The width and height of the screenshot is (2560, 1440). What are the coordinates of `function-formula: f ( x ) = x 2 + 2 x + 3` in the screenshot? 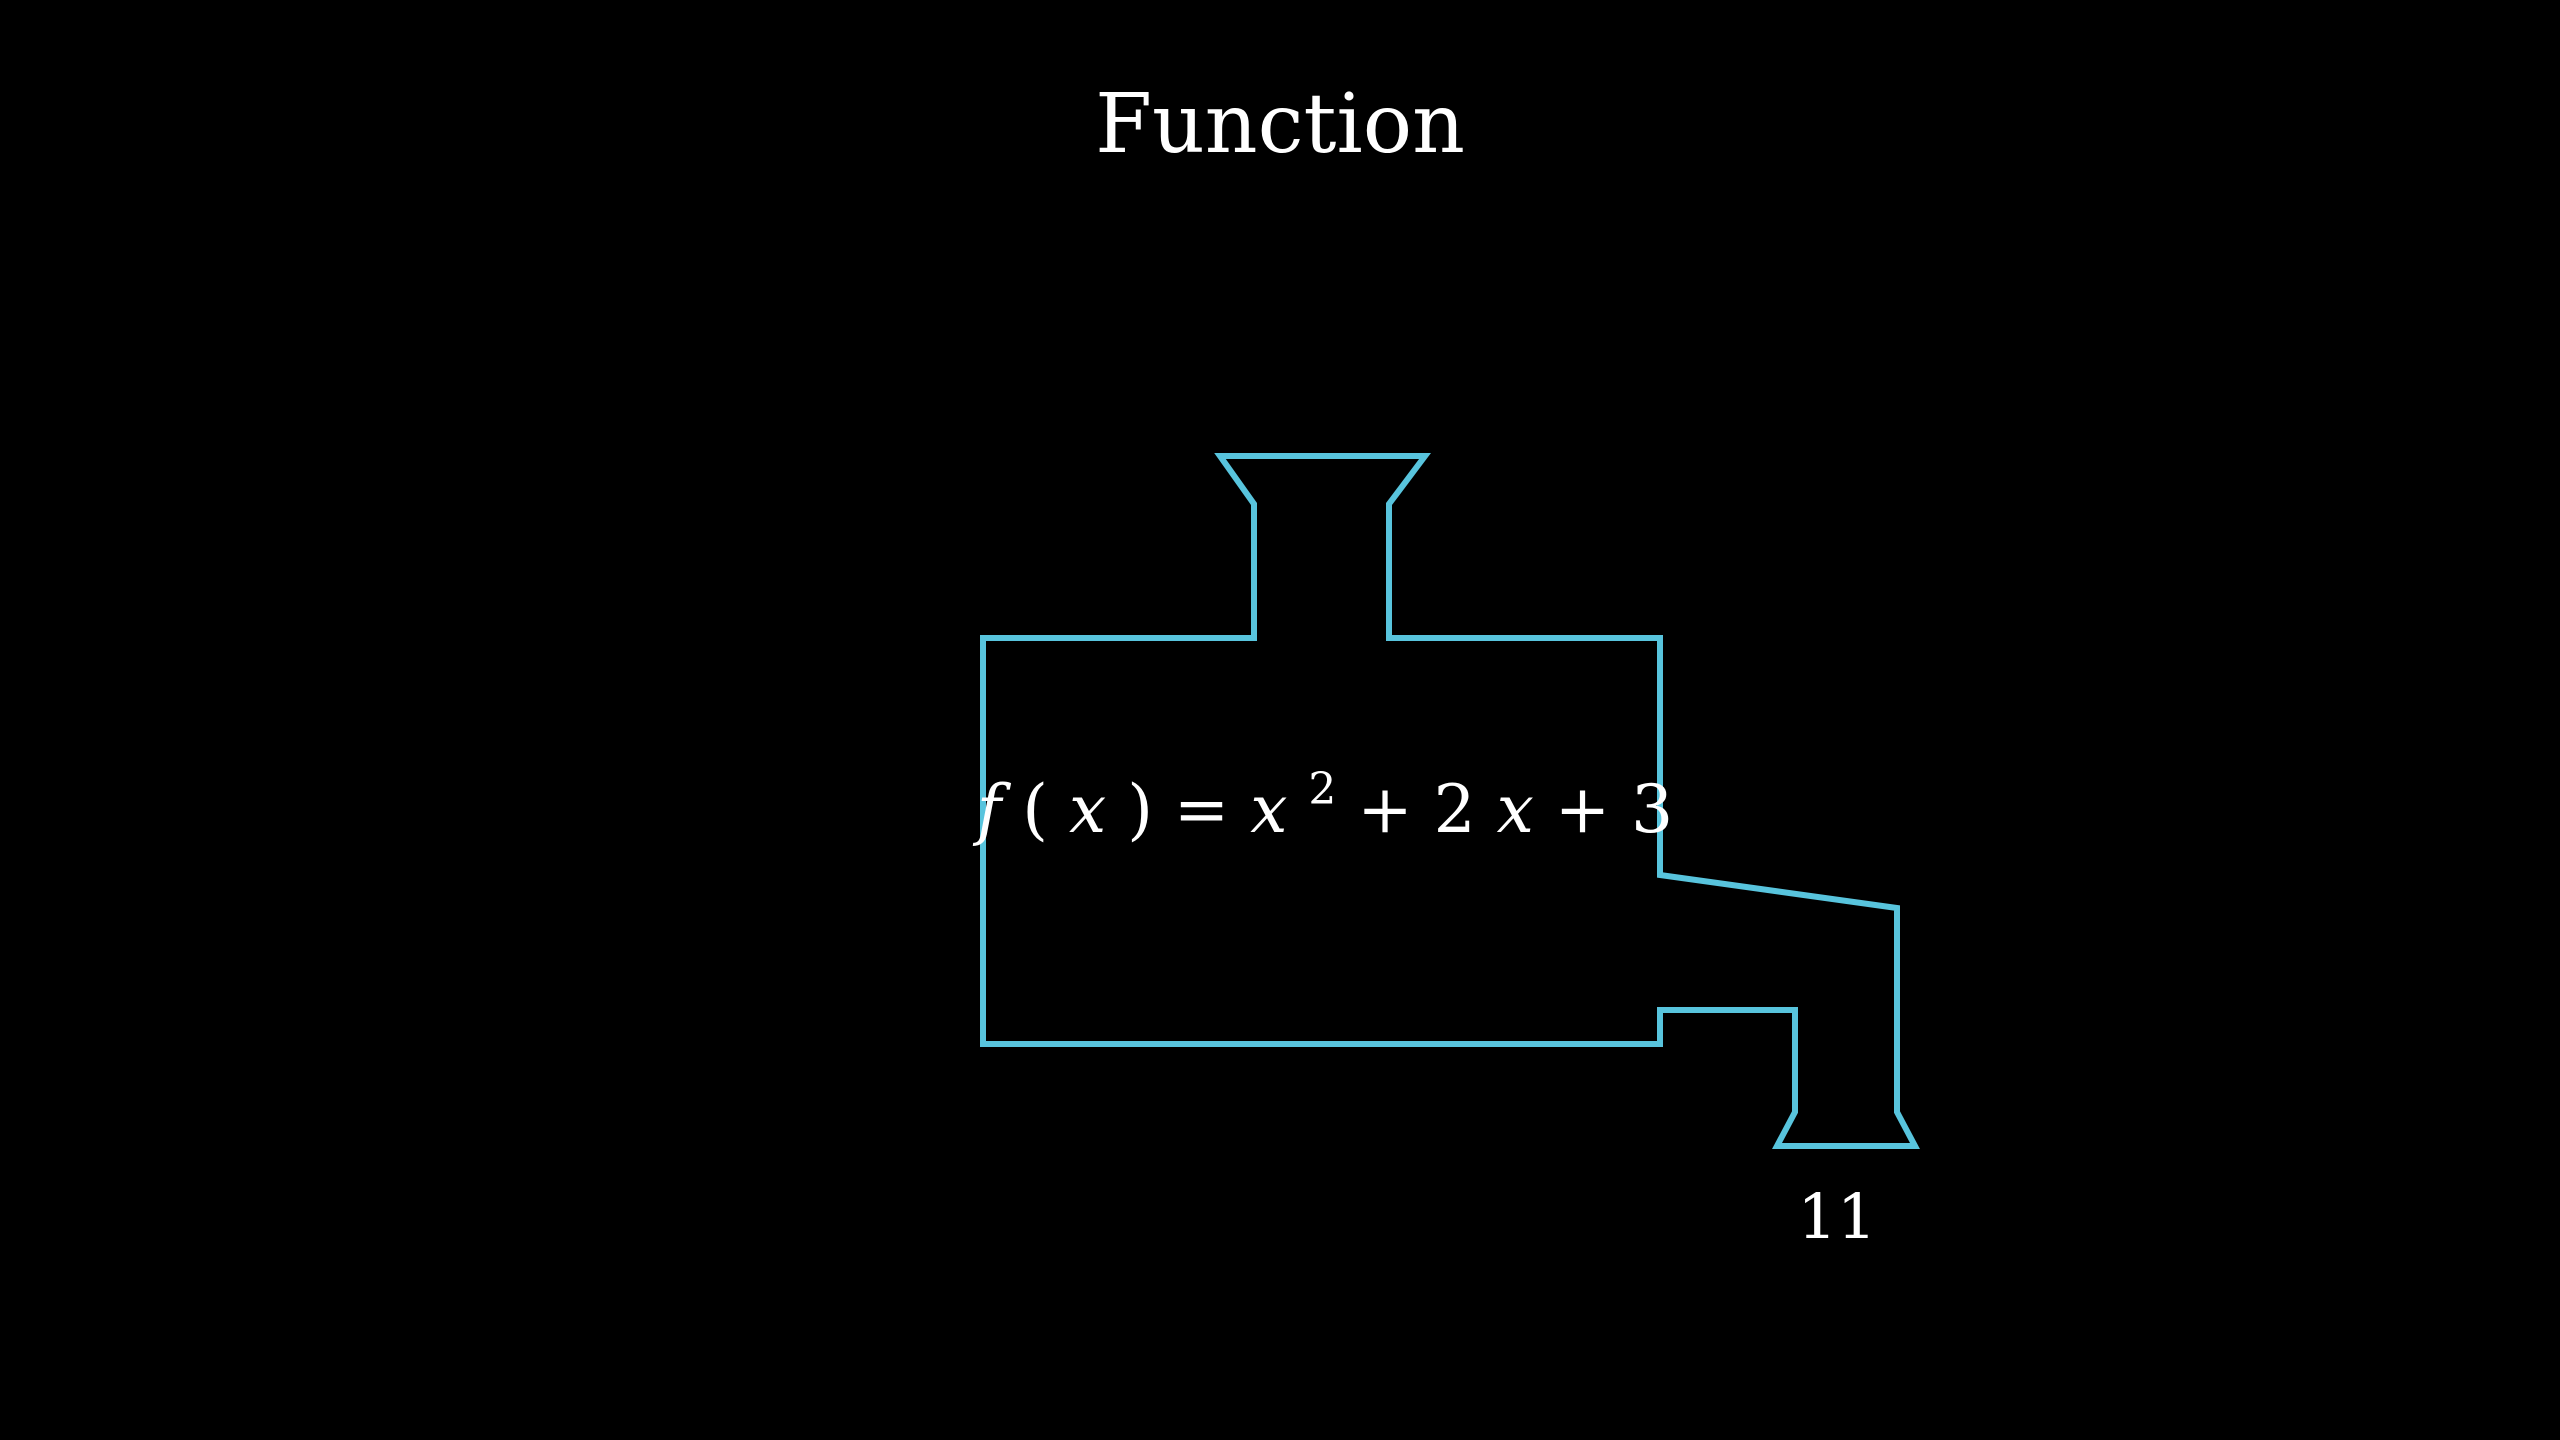 It's located at (1322, 795).